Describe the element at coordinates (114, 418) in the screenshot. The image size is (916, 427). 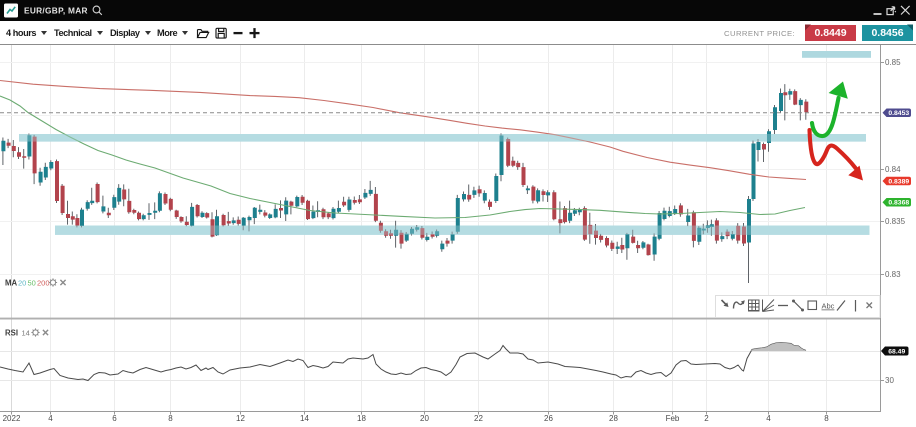
I see `svg-text: 6` at that location.